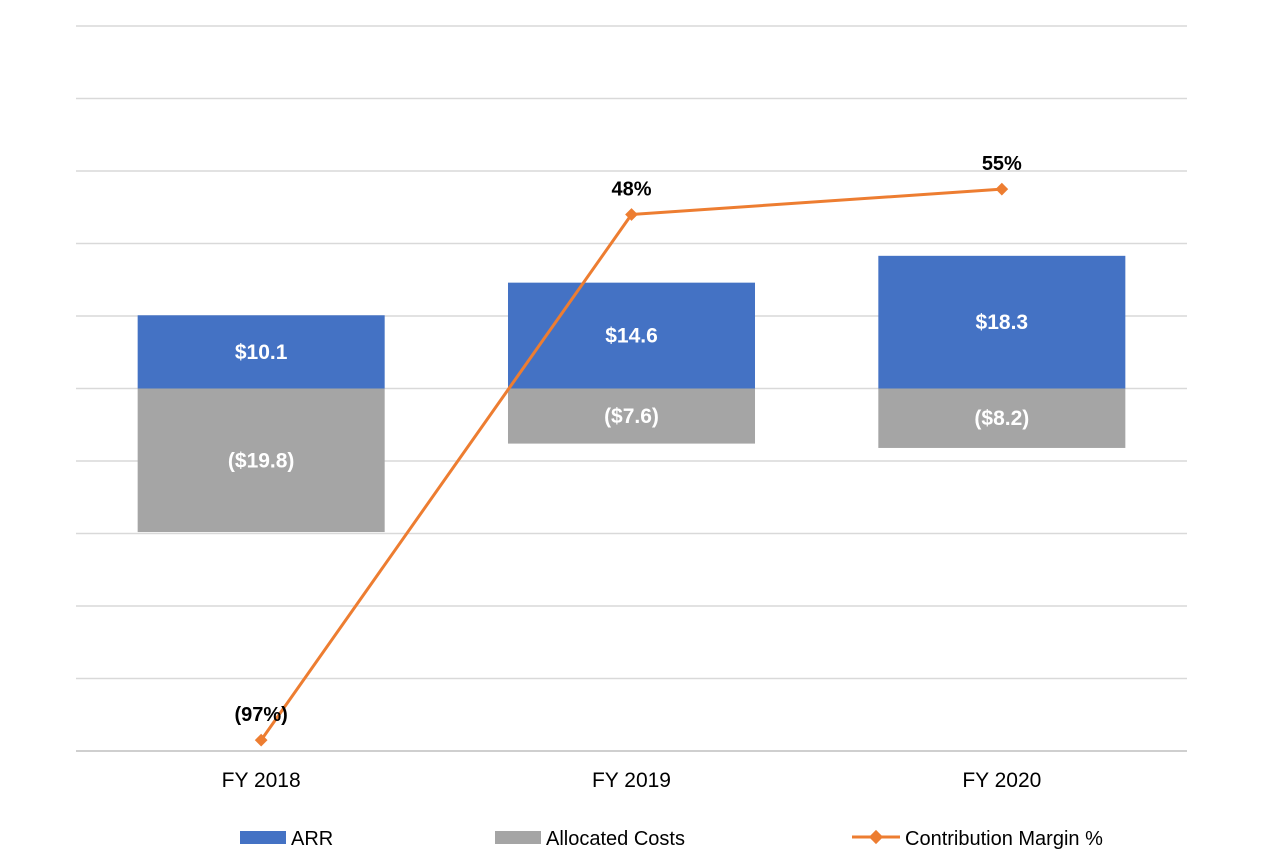 The height and width of the screenshot is (868, 1276). I want to click on bar-label-allocated-costs: ($19.8), so click(261, 460).